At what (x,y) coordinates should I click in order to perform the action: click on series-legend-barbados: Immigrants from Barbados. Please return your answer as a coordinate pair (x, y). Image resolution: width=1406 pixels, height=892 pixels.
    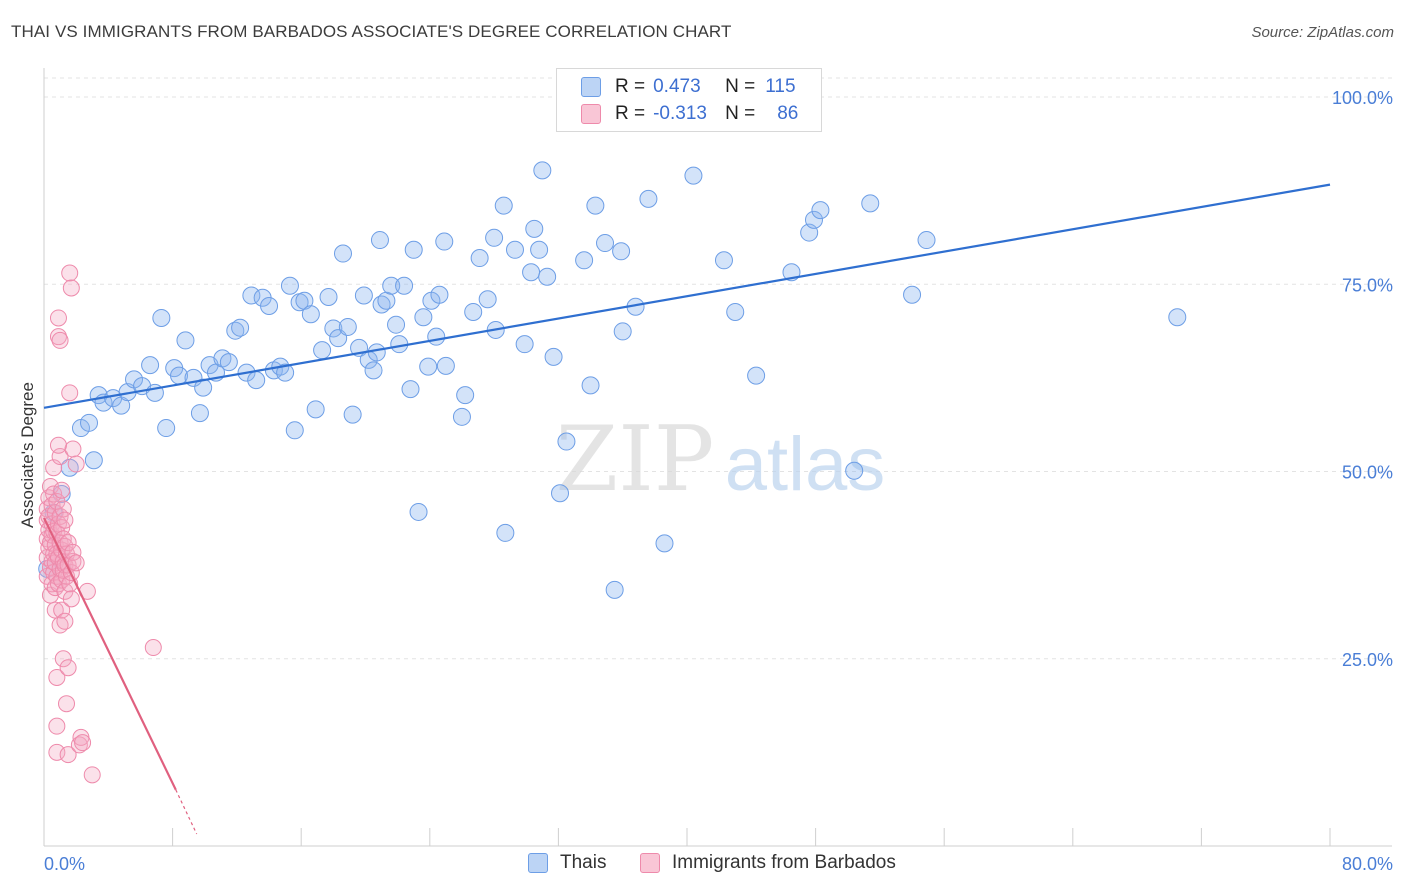
    Looking at the image, I should click on (768, 863).